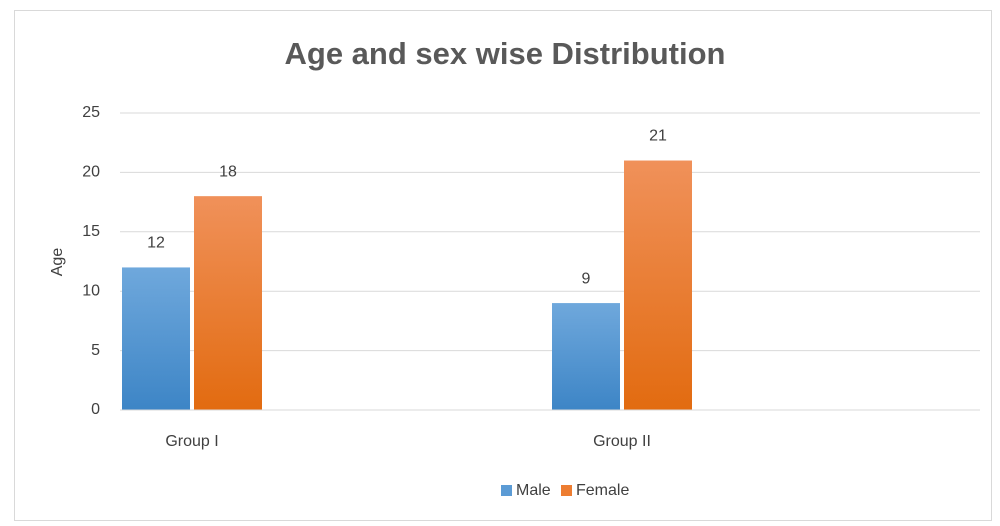  I want to click on legend-label: Female, so click(602, 490).